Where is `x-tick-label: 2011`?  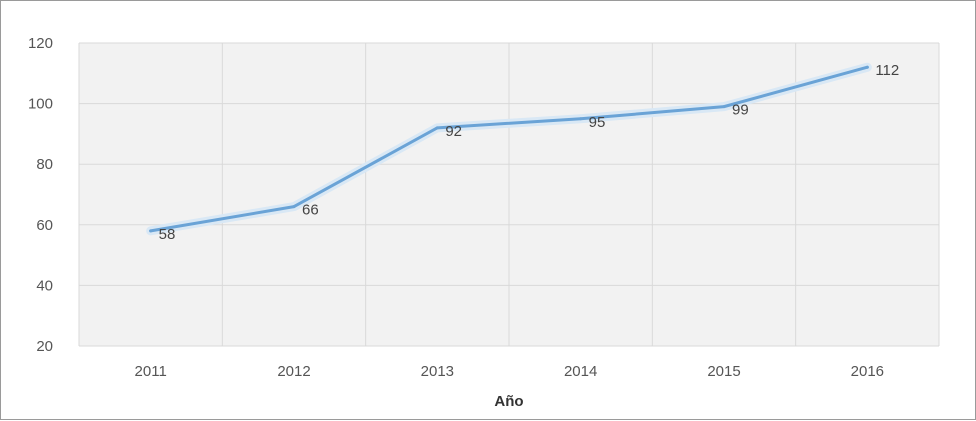
x-tick-label: 2011 is located at coordinates (151, 371).